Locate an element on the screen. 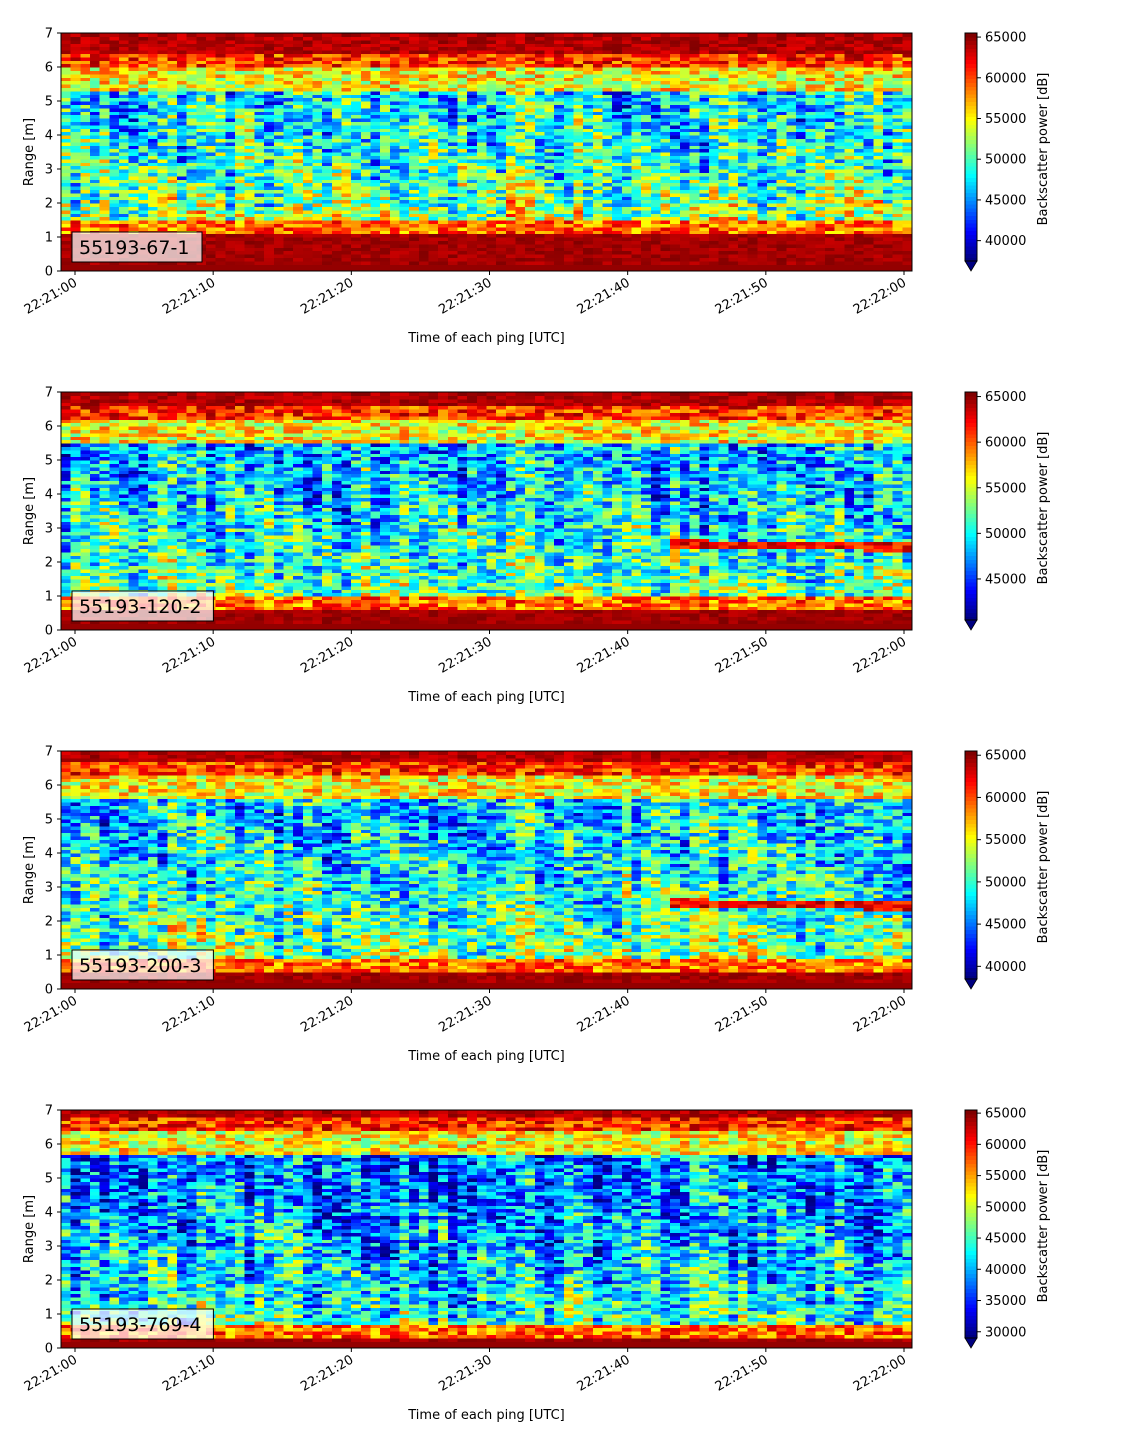  colorbar-tick-label: 30000 is located at coordinates (1005, 1332).